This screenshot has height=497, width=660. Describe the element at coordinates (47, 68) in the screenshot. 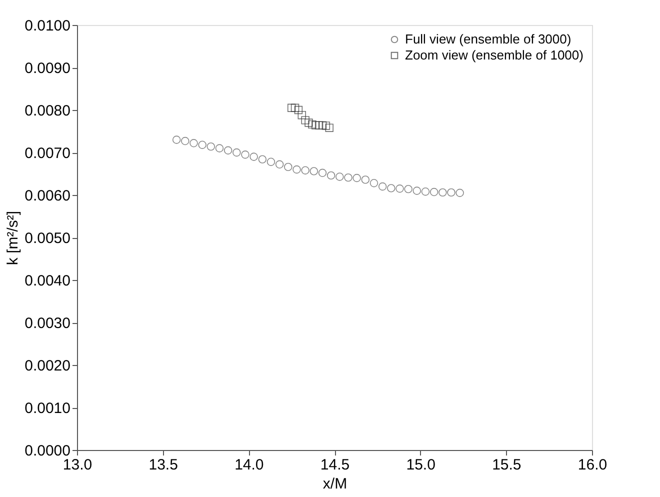

I see `y-tick-label: 0.0090` at that location.